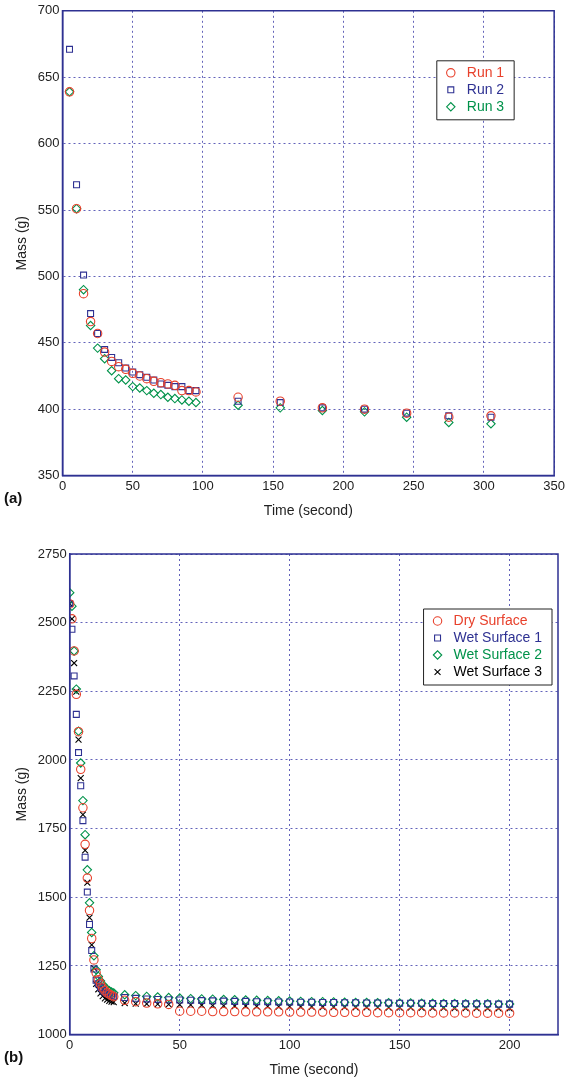  What do you see at coordinates (14, 1057) in the screenshot?
I see `text: (b)` at bounding box center [14, 1057].